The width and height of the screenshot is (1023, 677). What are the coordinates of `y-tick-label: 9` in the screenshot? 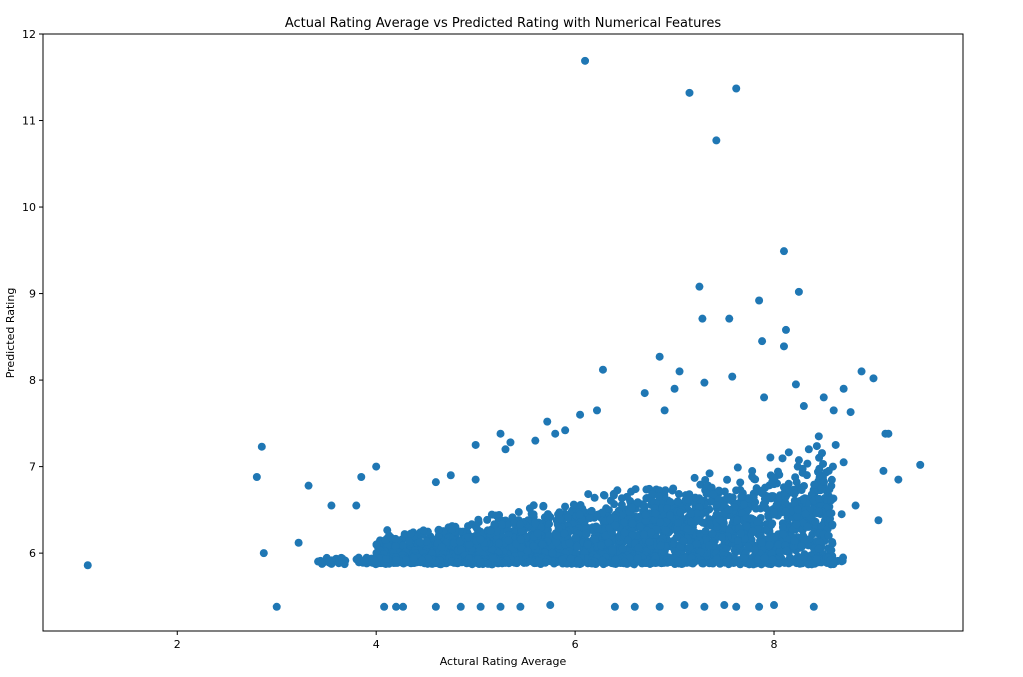 It's located at (32, 294).